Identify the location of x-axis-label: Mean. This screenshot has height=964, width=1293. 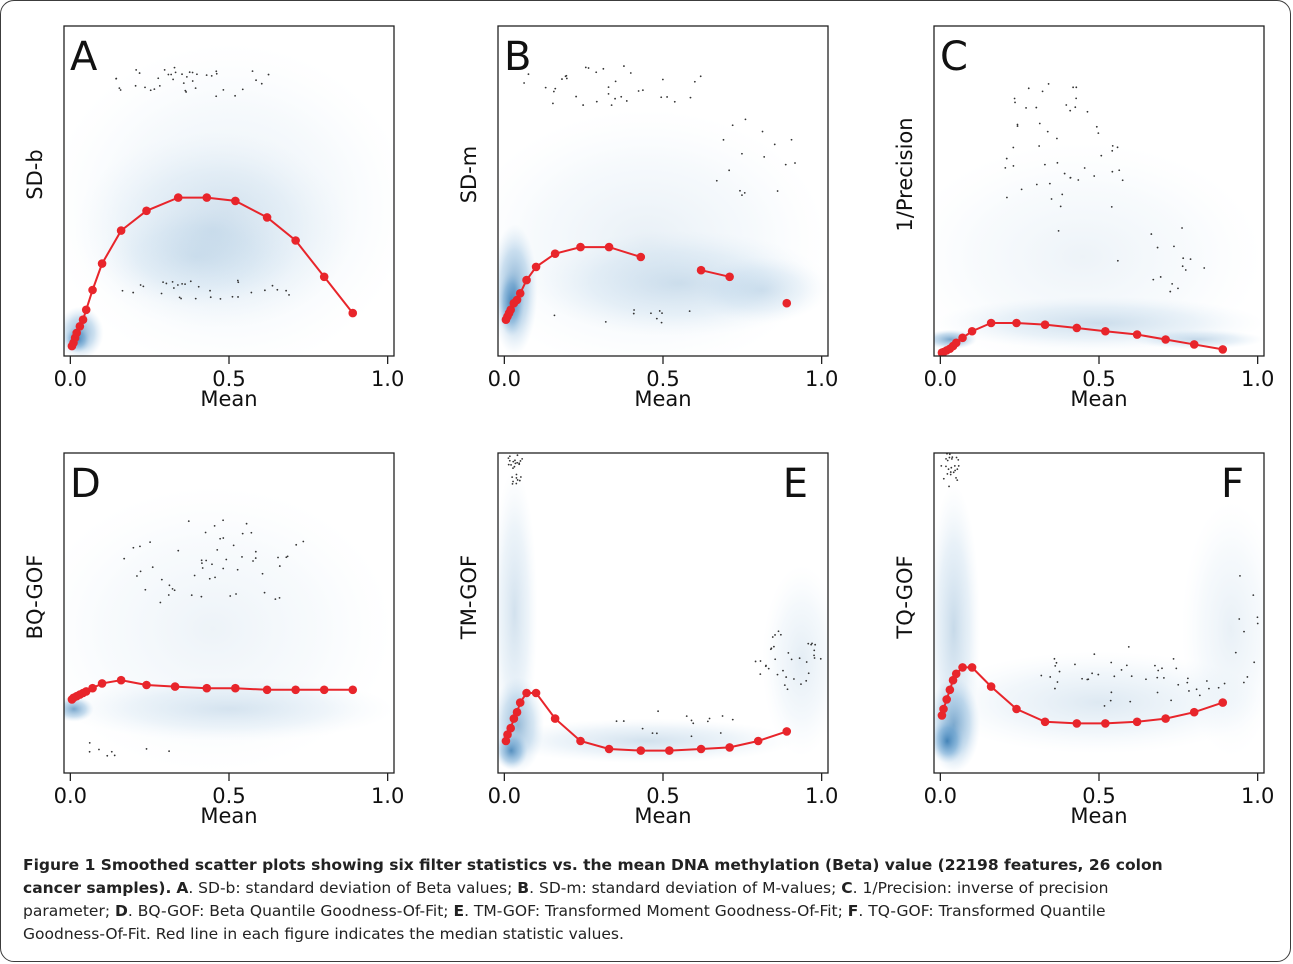
(662, 816).